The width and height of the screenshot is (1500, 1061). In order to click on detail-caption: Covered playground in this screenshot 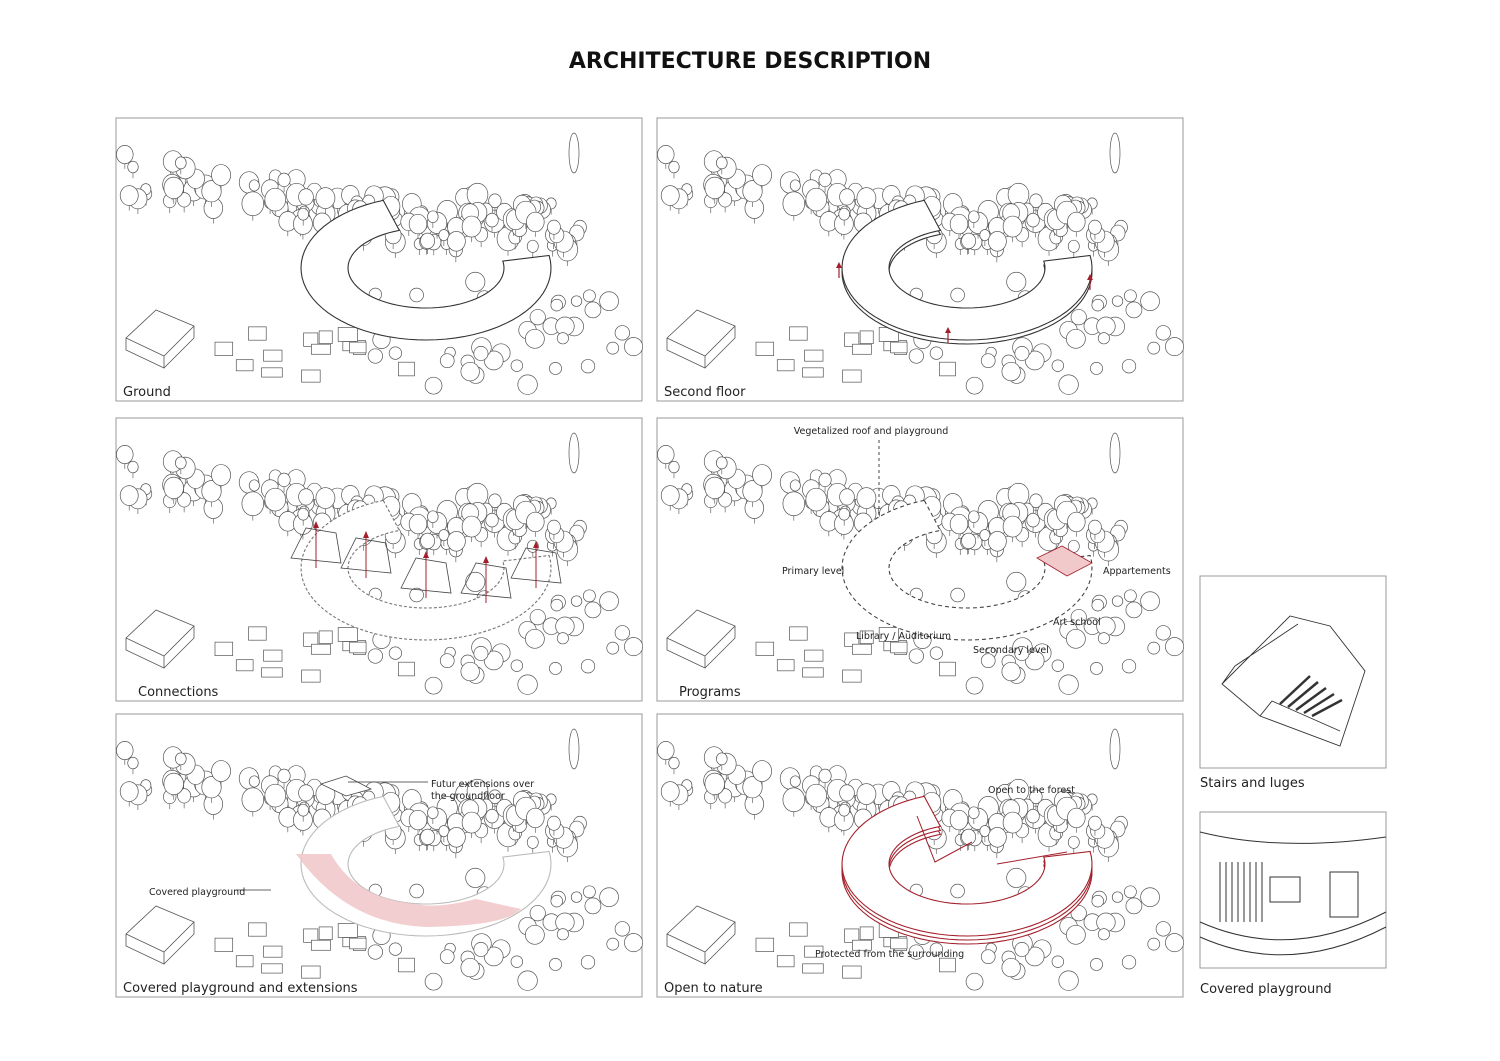, I will do `click(1266, 989)`.